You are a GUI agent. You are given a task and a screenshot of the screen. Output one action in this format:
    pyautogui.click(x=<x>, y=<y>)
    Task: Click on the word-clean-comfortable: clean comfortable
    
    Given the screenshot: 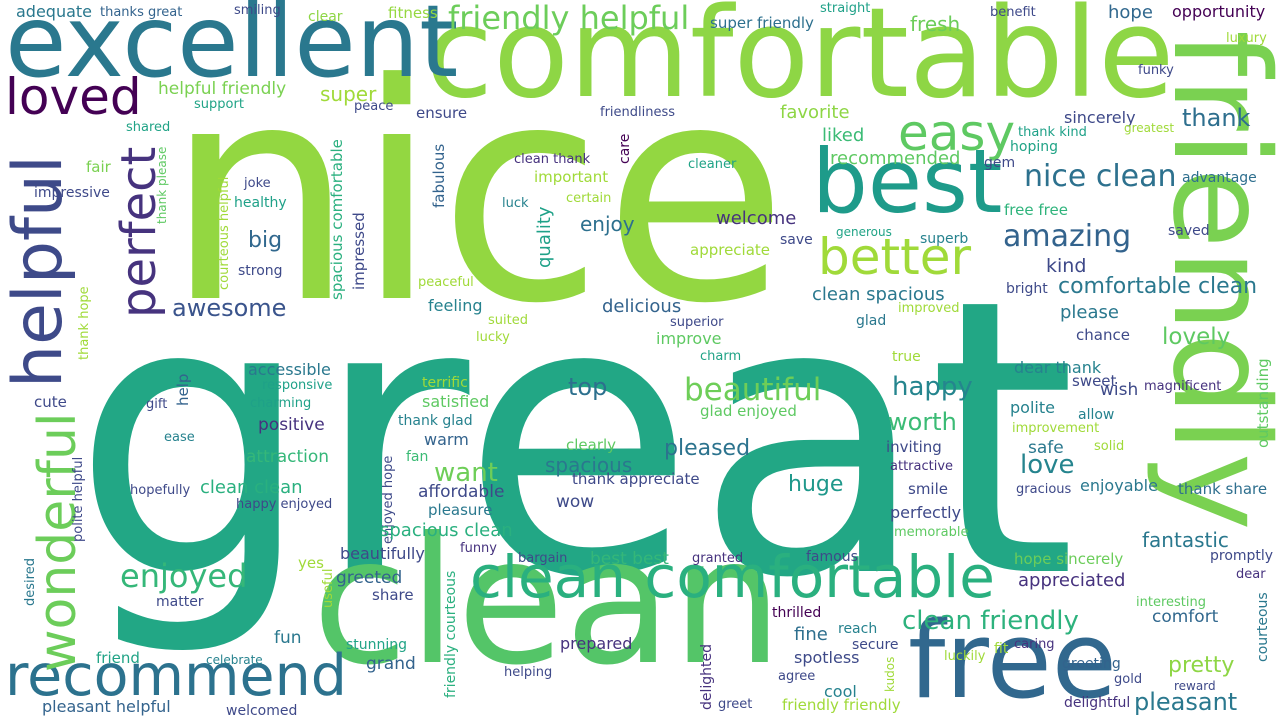 What is the action you would take?
    pyautogui.click(x=732, y=577)
    